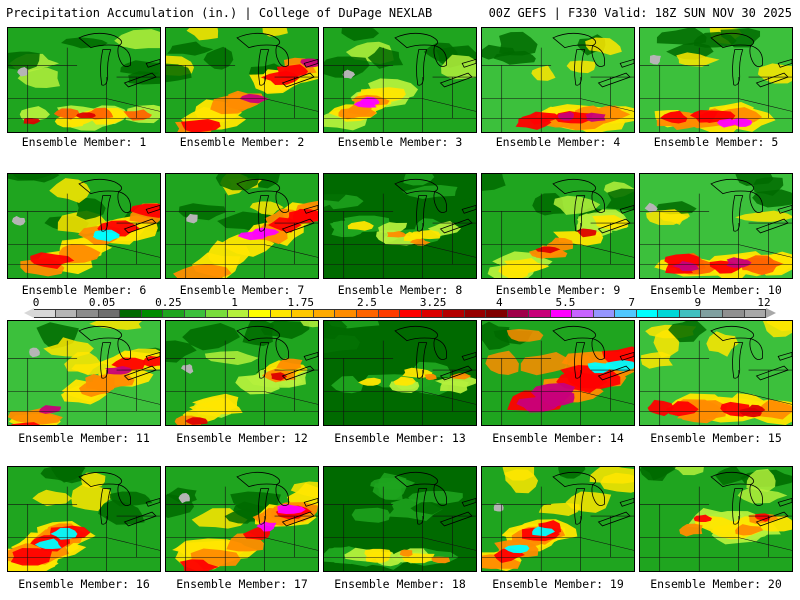  What do you see at coordinates (242, 290) in the screenshot?
I see `ensemble-member-caption: Ensemble Member: 7` at bounding box center [242, 290].